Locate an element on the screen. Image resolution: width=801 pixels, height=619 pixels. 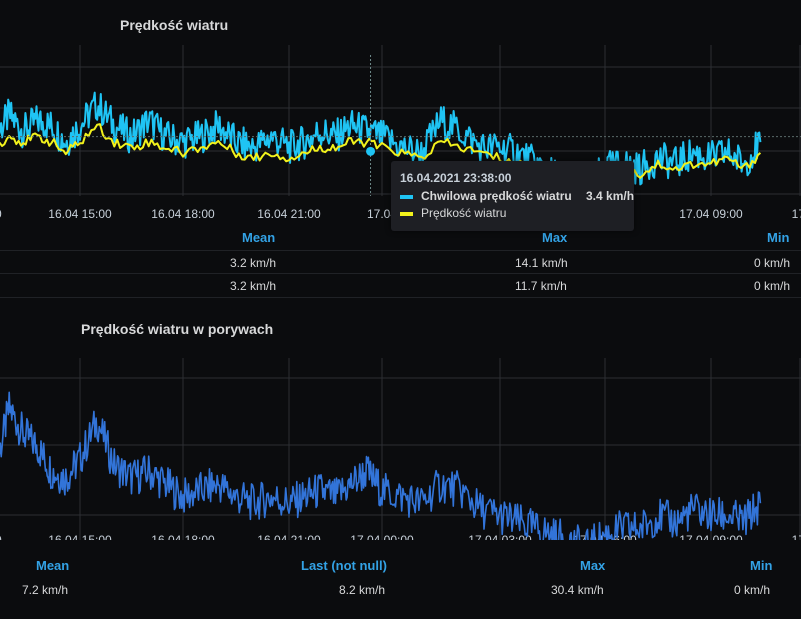
legend-row-1-max: 14.1 km/h is located at coordinates (541, 263).